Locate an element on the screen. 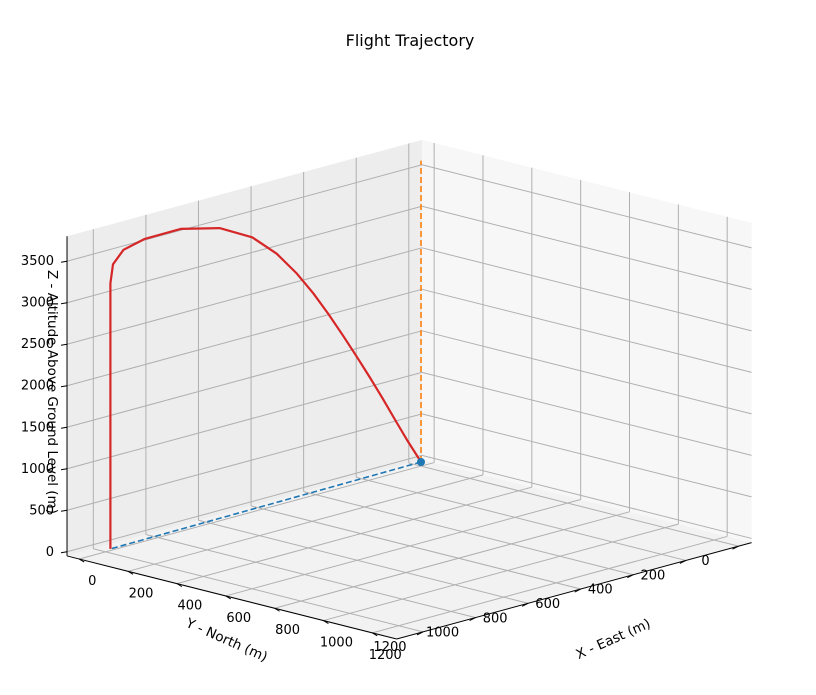 The width and height of the screenshot is (816, 695). x-tick-label: 800 is located at coordinates (287, 630).